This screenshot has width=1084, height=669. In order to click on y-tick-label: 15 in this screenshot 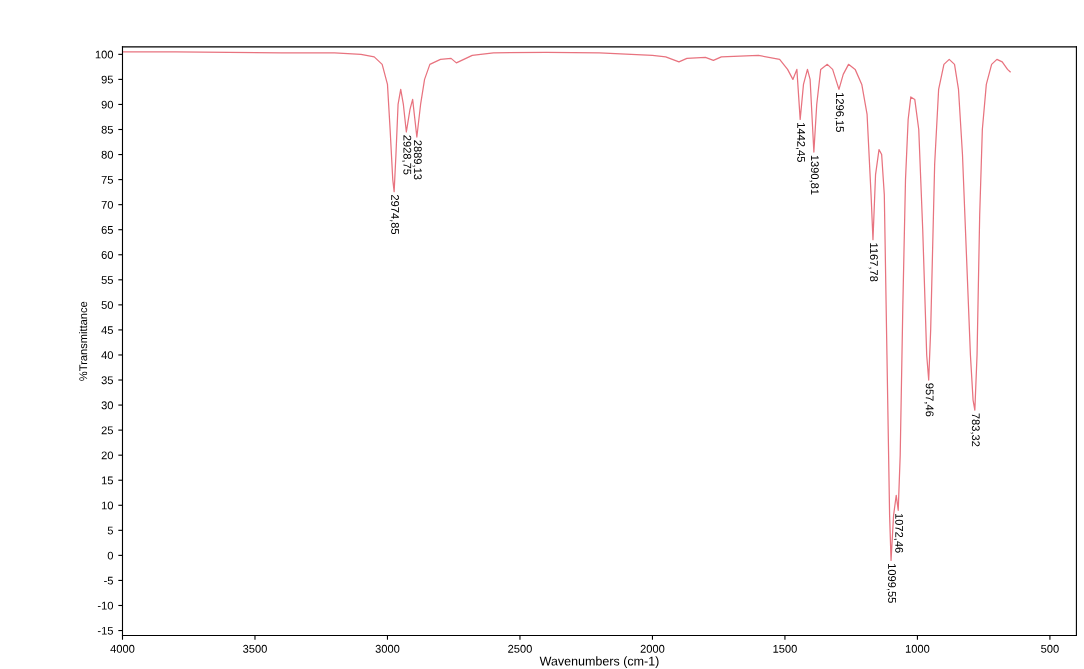, I will do `click(107, 480)`.